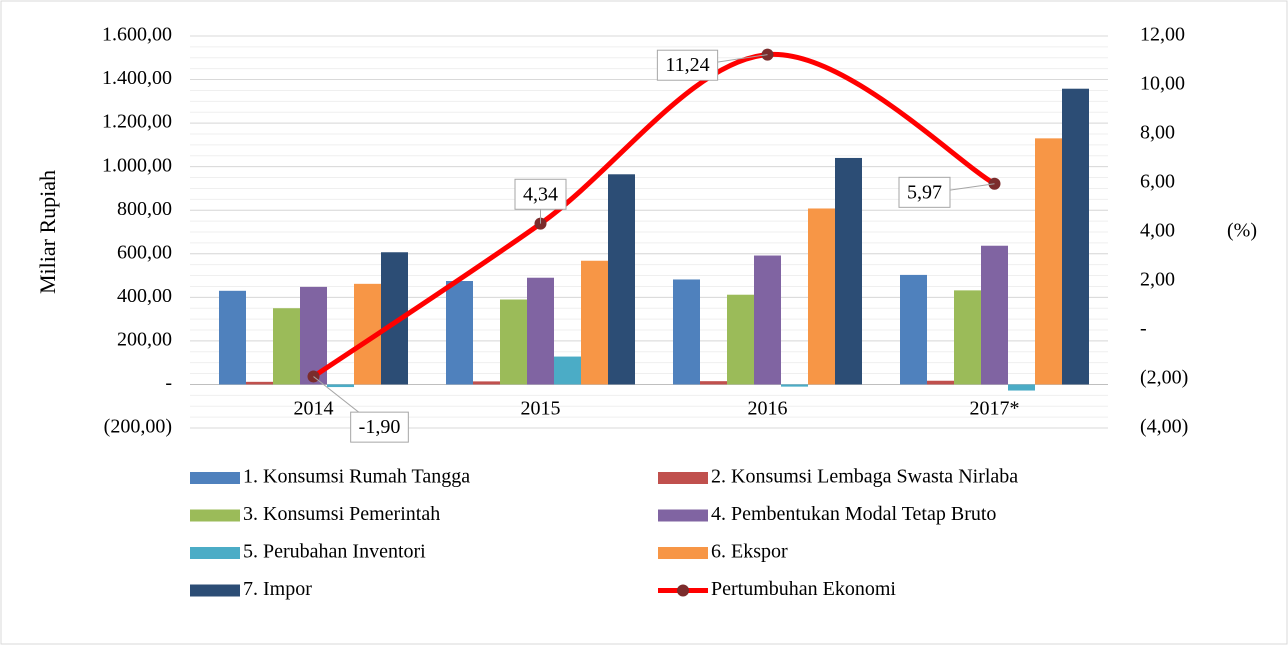  What do you see at coordinates (1164, 378) in the screenshot?
I see `y2-tick-label: (2,00)` at bounding box center [1164, 378].